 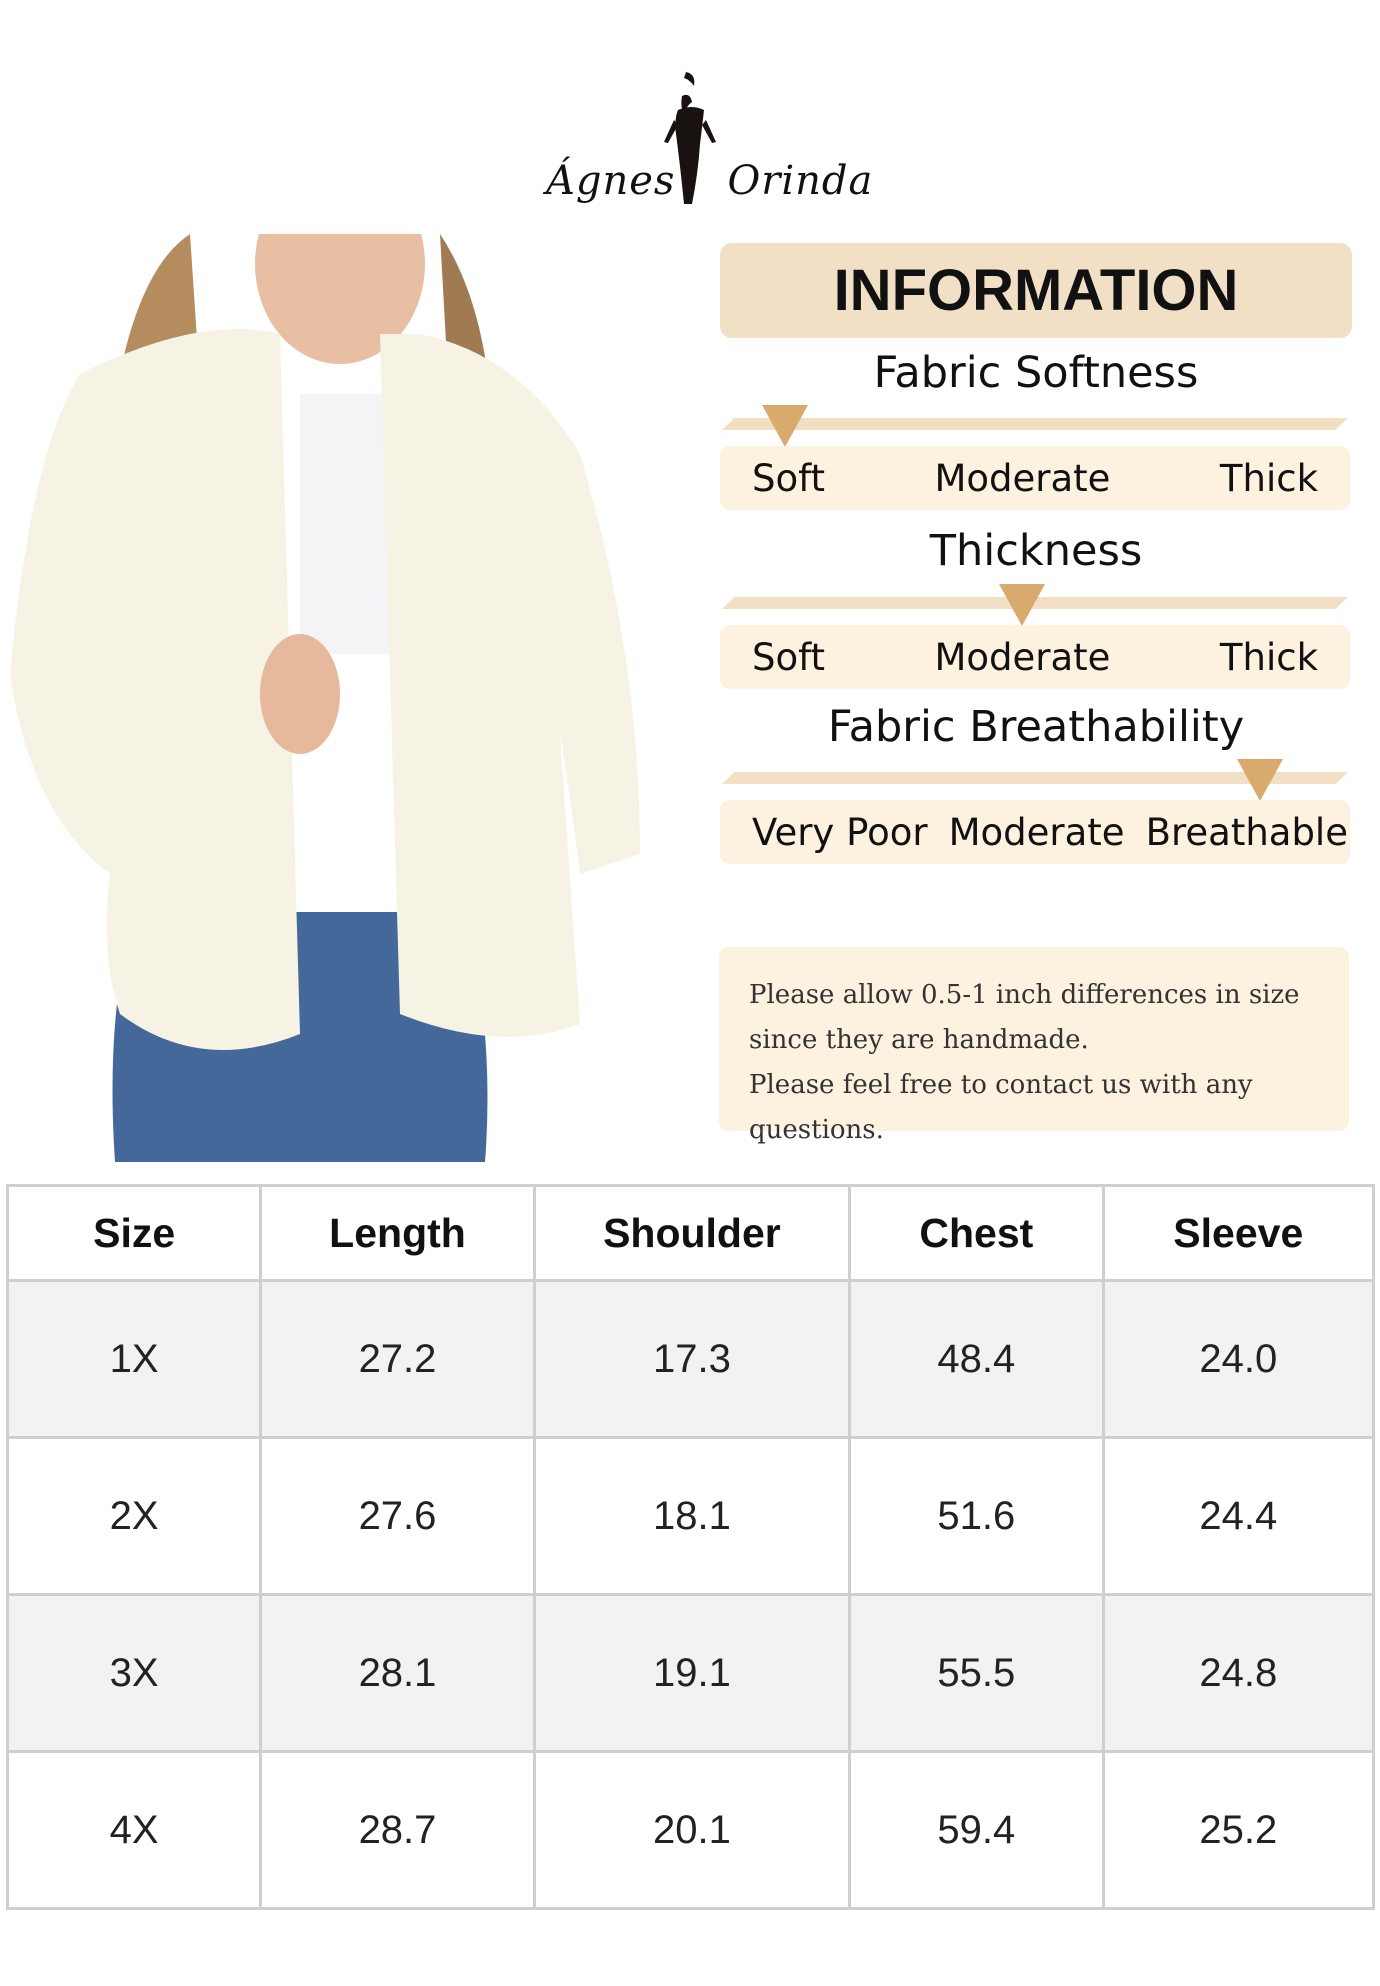 What do you see at coordinates (397, 1233) in the screenshot?
I see `header-length: Length` at bounding box center [397, 1233].